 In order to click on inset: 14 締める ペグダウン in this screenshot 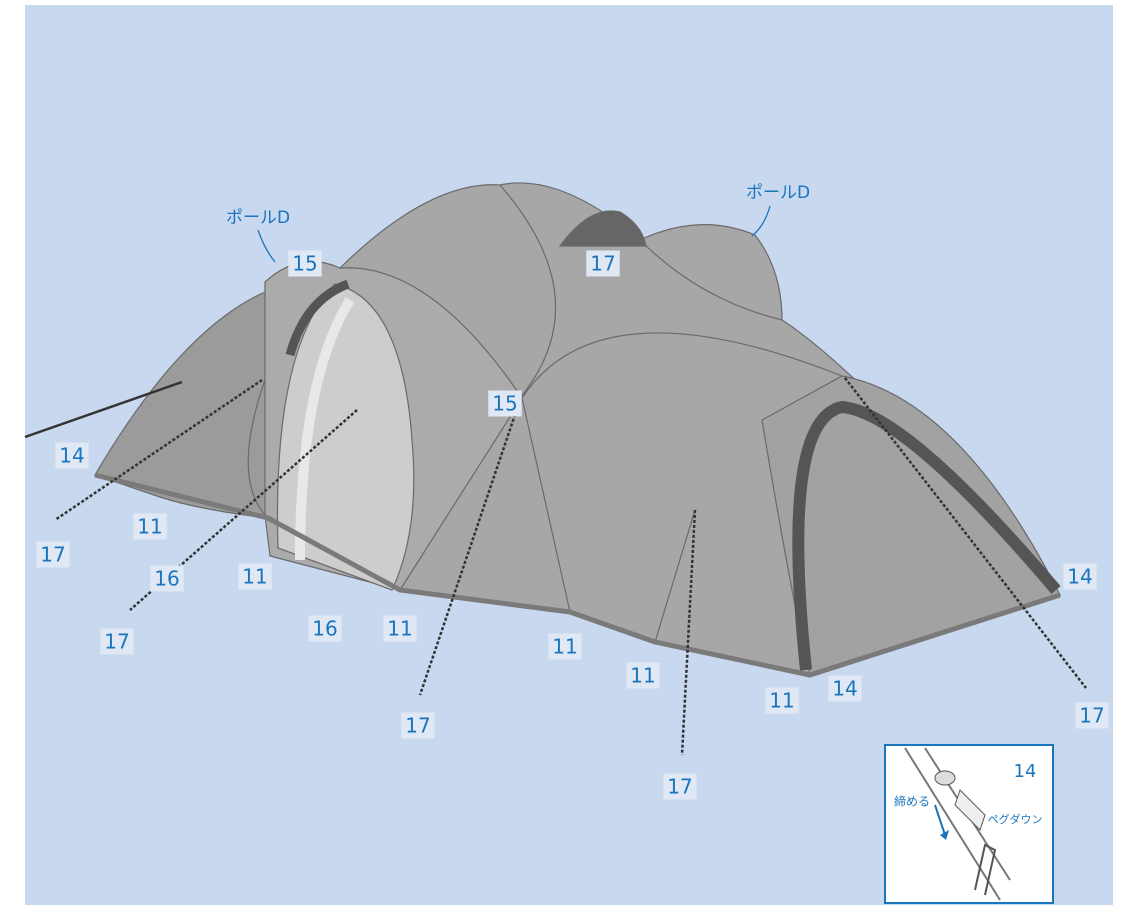, I will do `click(969, 824)`.